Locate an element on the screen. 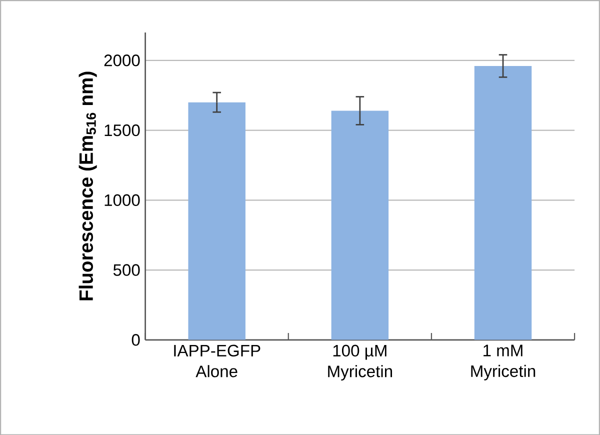 This screenshot has height=435, width=600. y-tick-label: 2000 is located at coordinates (122, 60).